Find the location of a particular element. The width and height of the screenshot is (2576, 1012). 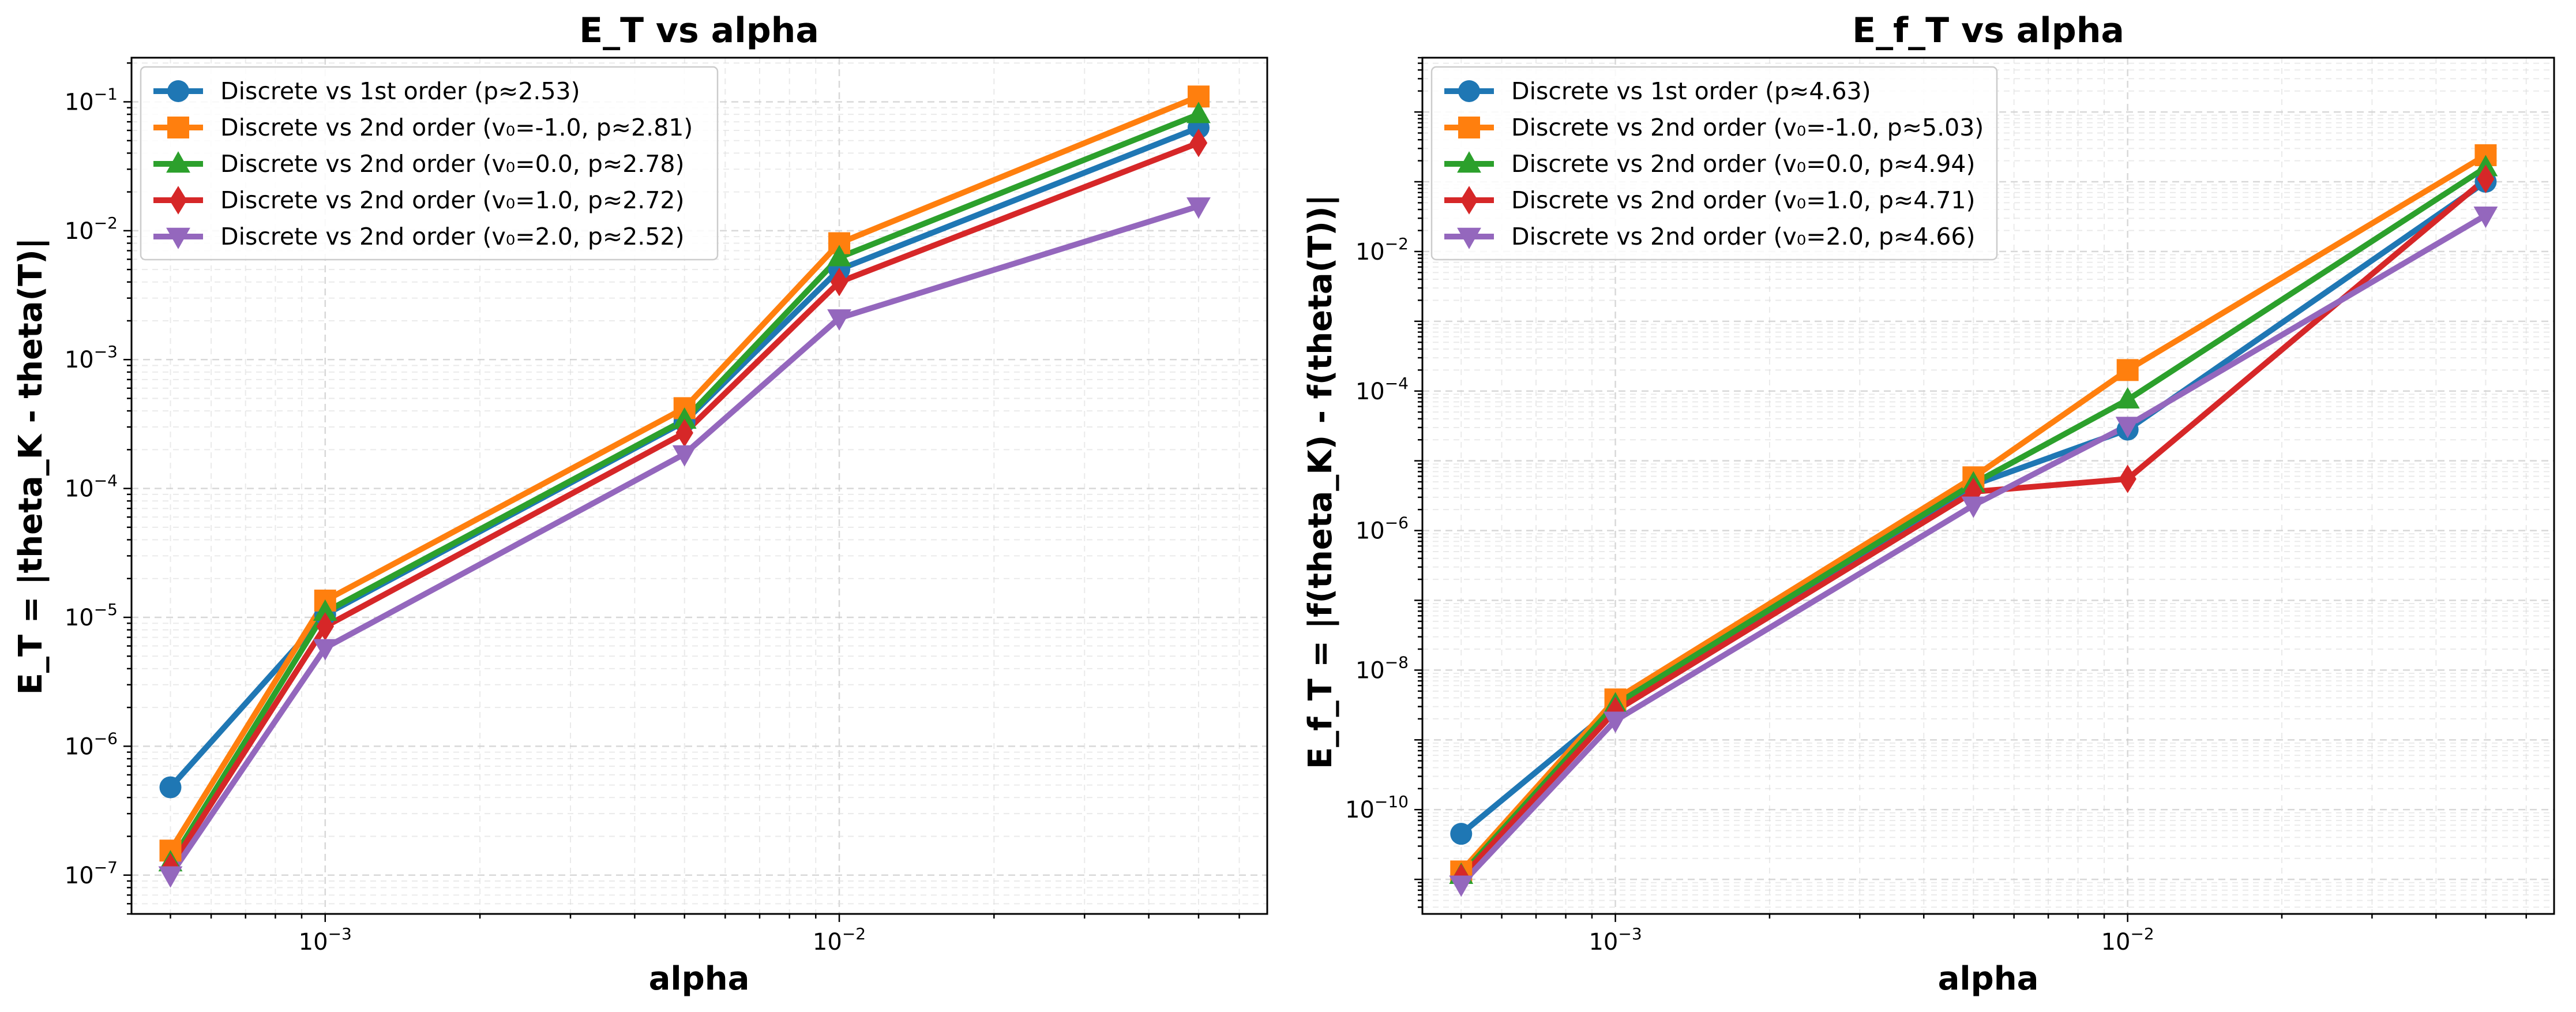

legend-label: Discrete vs 2nd order (v₀=2.0, p≈4.66) is located at coordinates (1743, 236).